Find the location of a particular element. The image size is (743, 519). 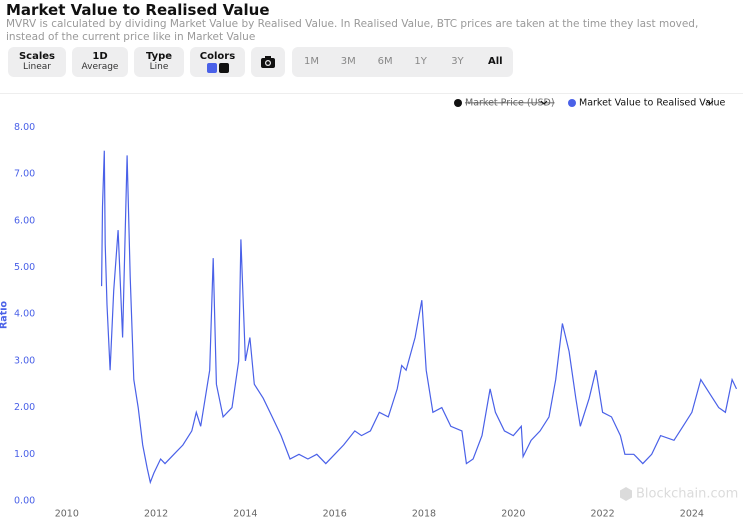

label: Type is located at coordinates (159, 56).